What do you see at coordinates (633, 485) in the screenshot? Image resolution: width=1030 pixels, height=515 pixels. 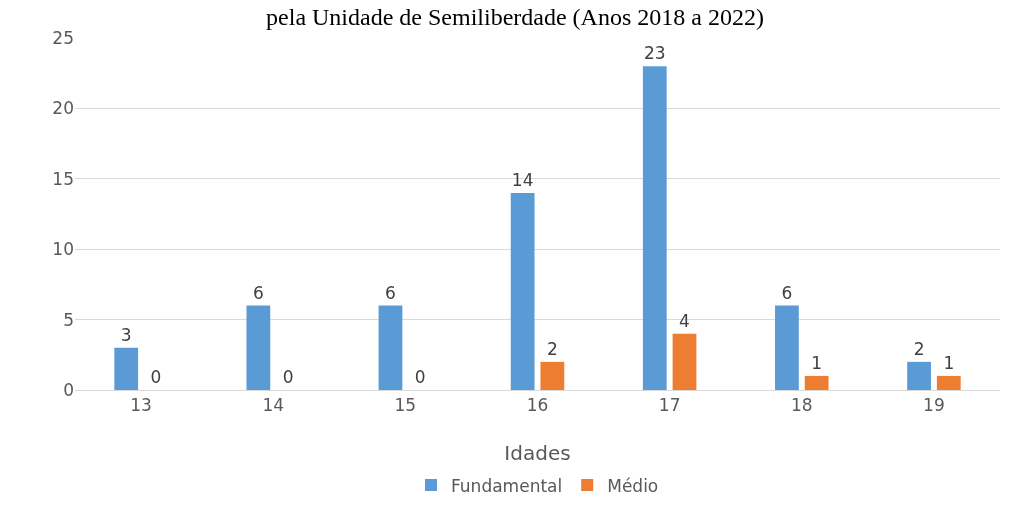 I see `legend-label: Médio` at bounding box center [633, 485].